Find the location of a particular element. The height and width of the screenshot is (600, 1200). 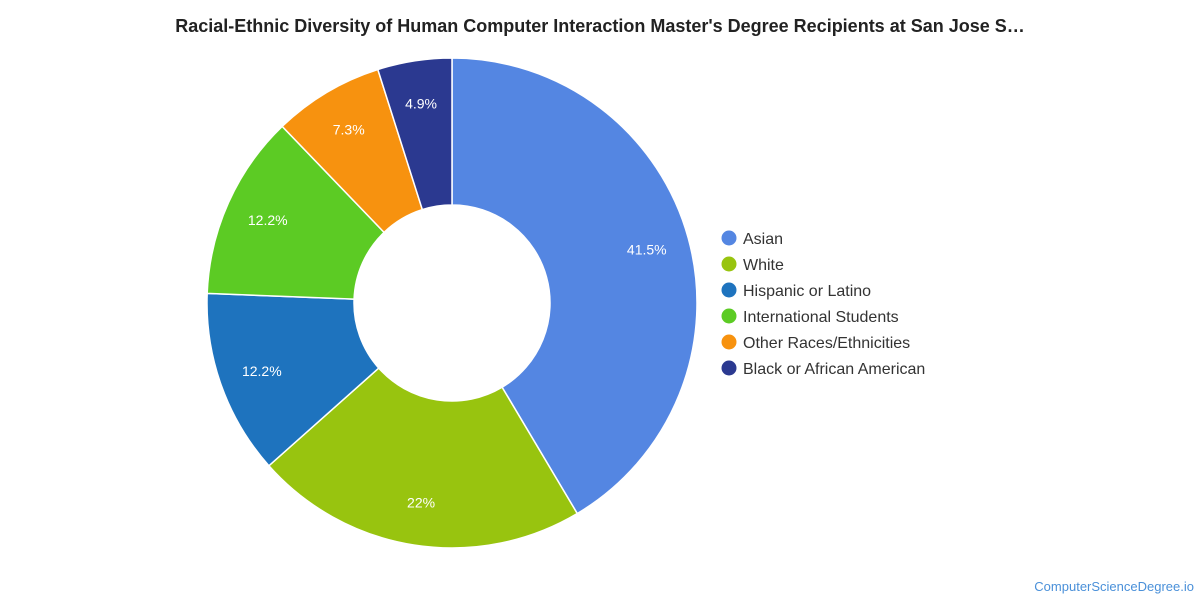

legend-label: International Students is located at coordinates (821, 317).